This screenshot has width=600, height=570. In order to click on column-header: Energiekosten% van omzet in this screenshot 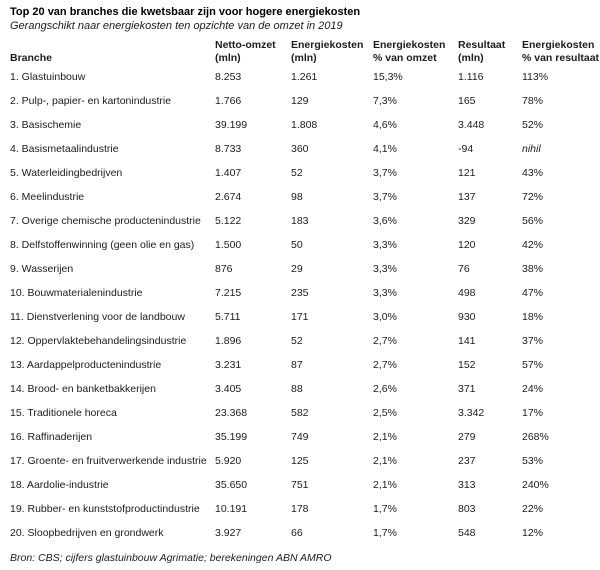, I will do `click(415, 51)`.